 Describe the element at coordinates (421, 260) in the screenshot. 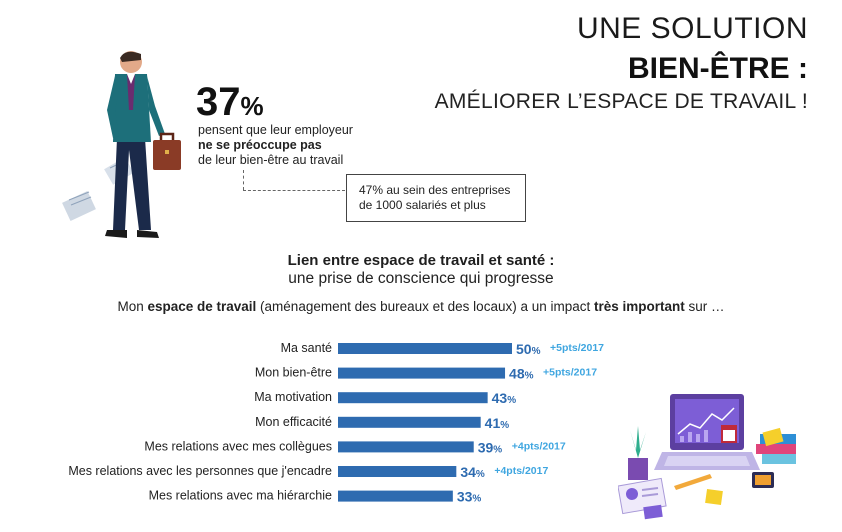

I see `section-heading: Lien entre espace de travail et santé :` at that location.